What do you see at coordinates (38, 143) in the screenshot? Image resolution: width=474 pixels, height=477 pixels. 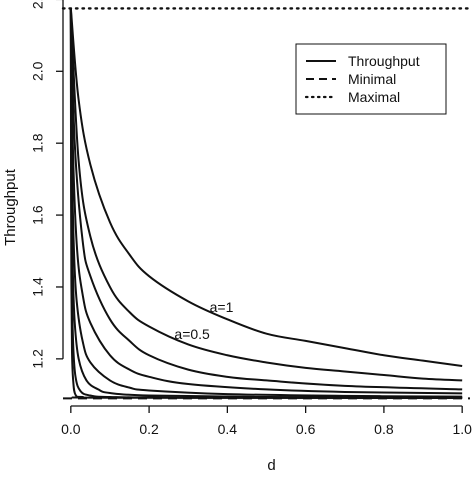 I see `y-tick-label: 1.8` at bounding box center [38, 143].